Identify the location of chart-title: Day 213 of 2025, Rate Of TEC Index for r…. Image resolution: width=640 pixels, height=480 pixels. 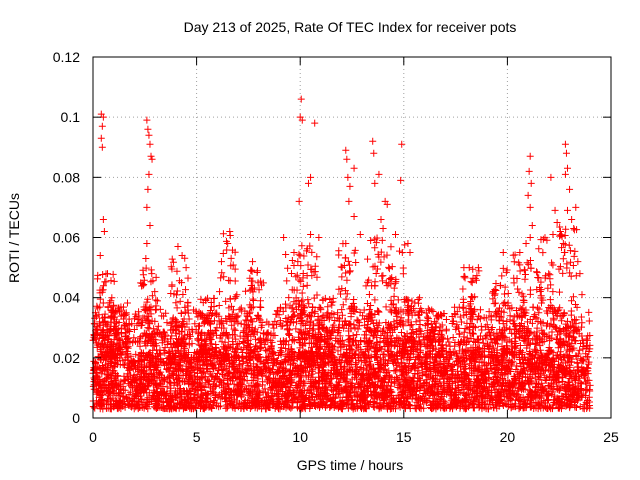
(350, 27).